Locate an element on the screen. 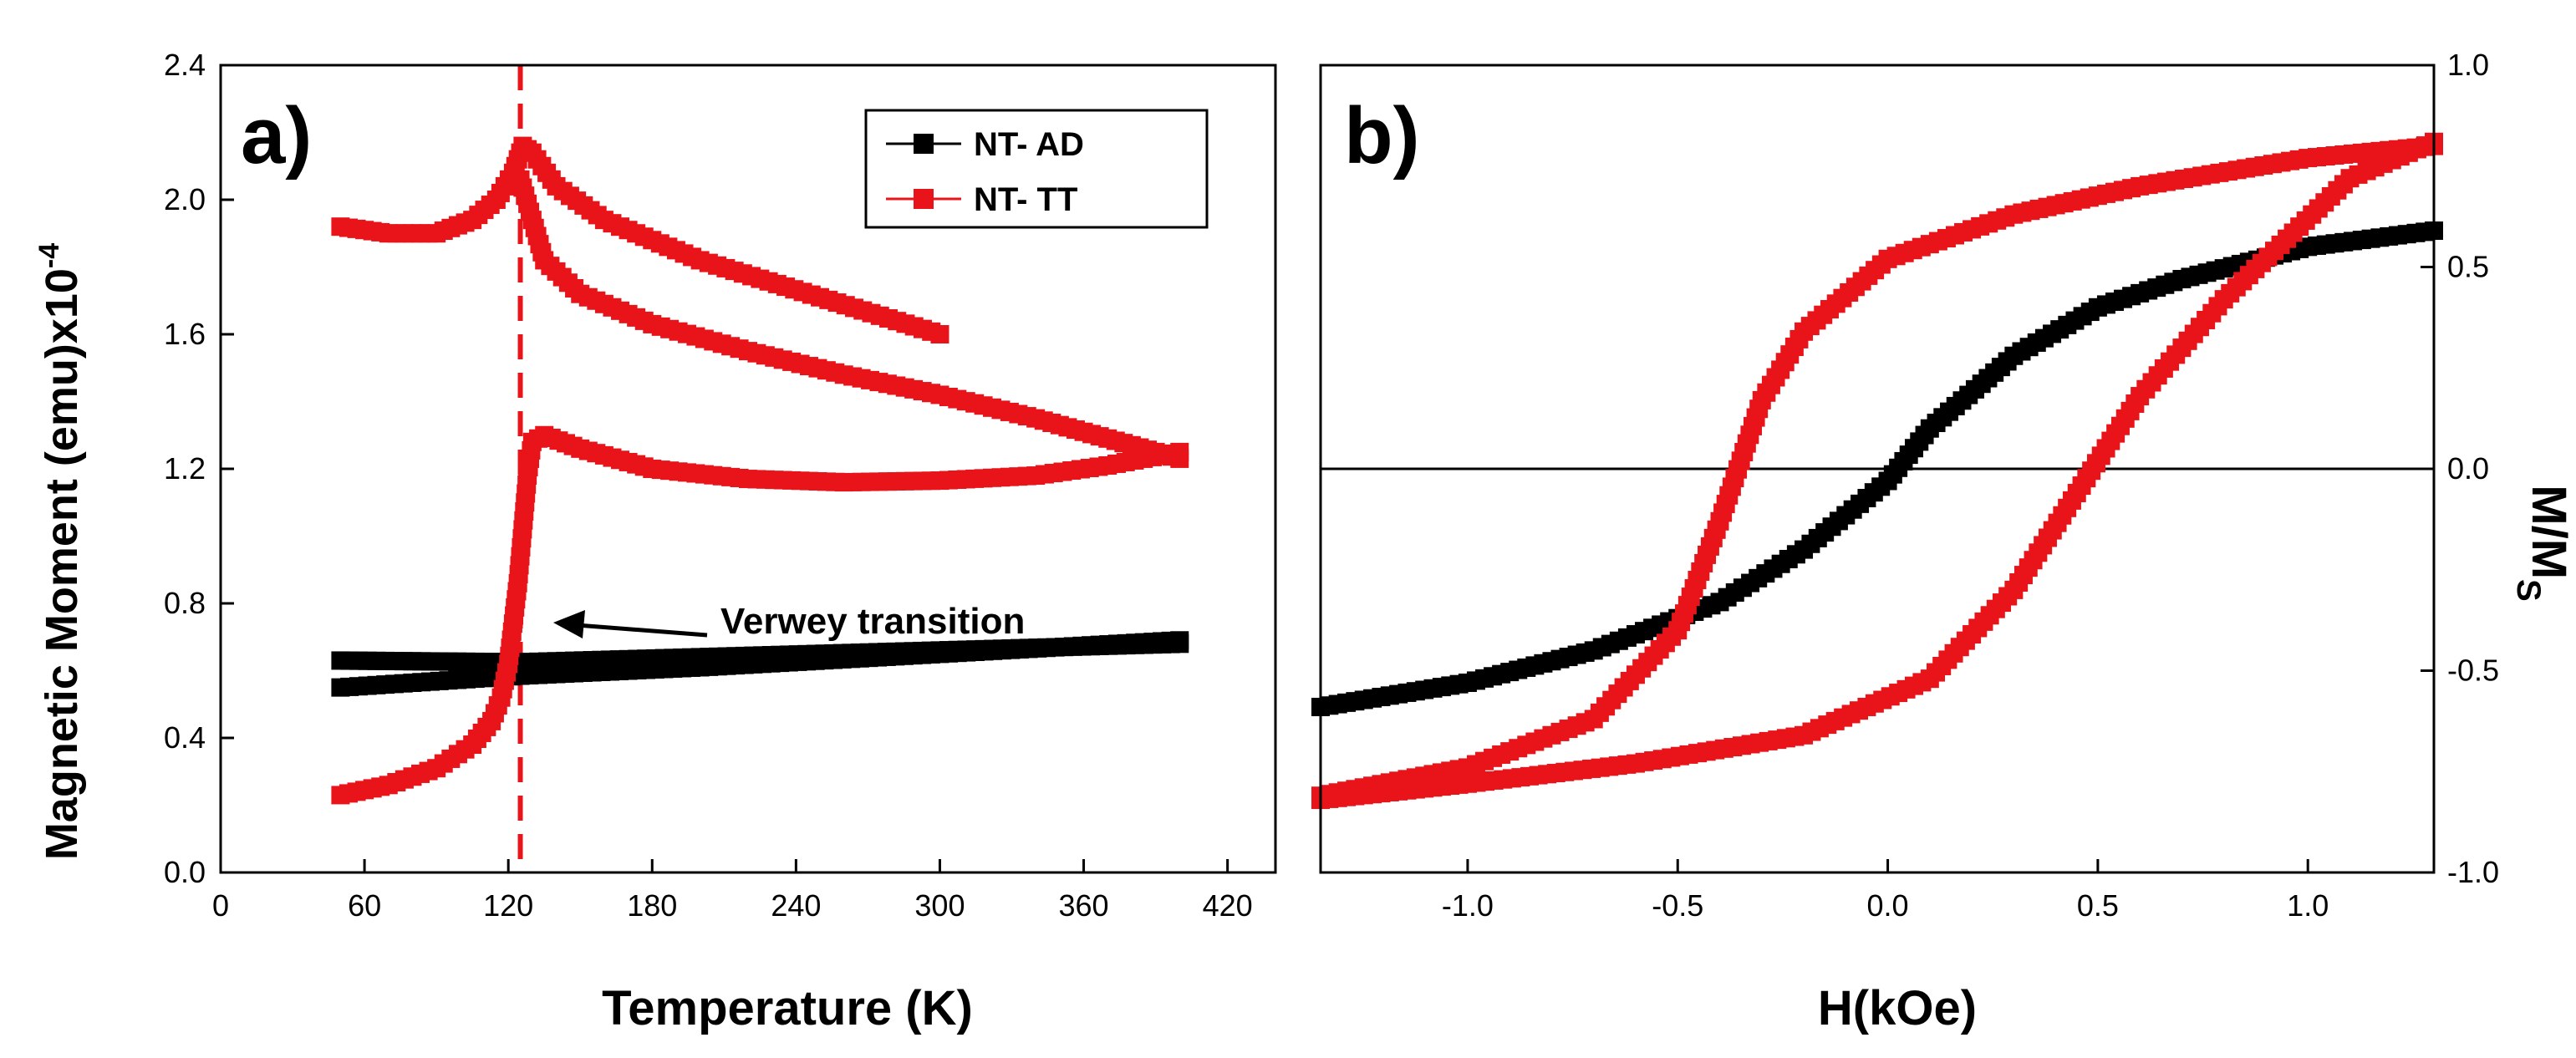 The image size is (2576, 1058). y-tick-label: 0.8 is located at coordinates (185, 603).